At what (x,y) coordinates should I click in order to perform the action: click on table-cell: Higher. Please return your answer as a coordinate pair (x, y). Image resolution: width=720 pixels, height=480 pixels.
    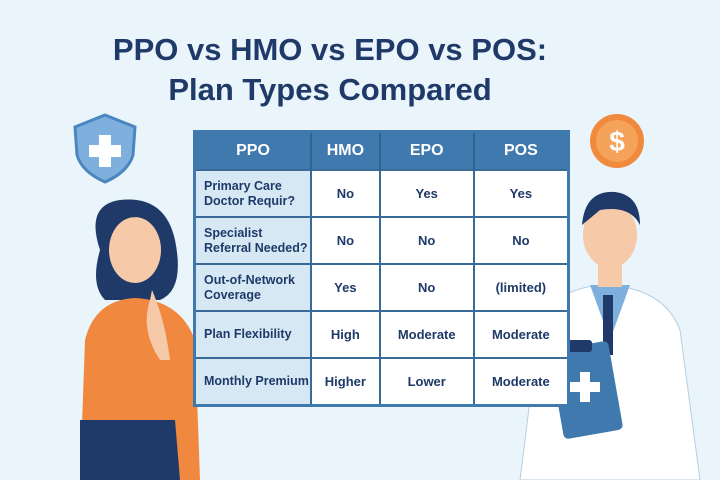
    Looking at the image, I should click on (345, 382).